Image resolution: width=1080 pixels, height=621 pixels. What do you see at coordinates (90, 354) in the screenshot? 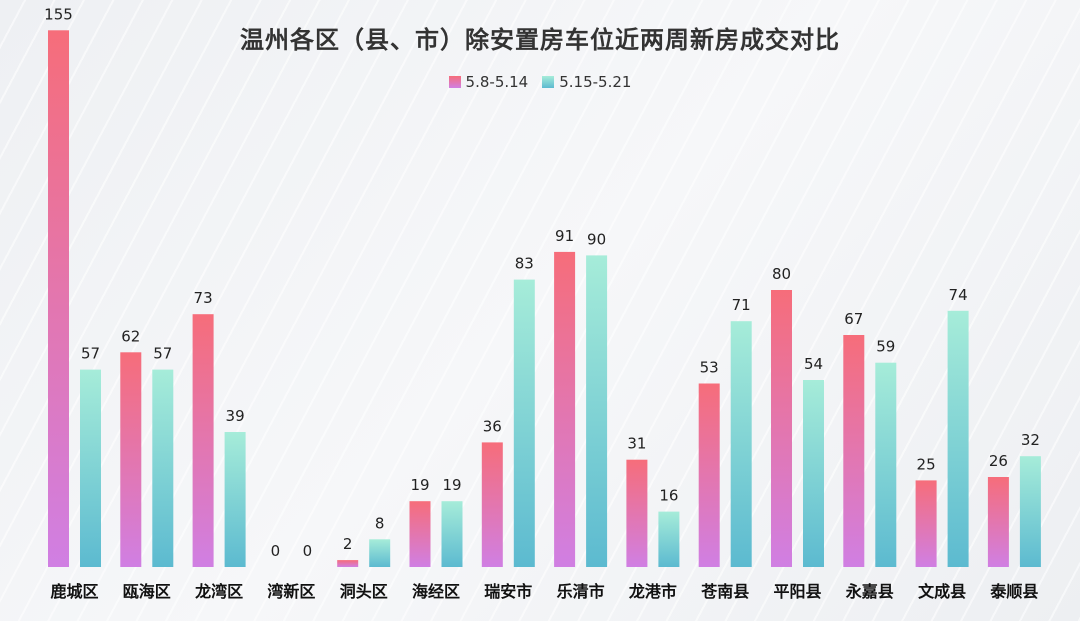
I see `value-label-鹿城区-series-2: 57` at bounding box center [90, 354].